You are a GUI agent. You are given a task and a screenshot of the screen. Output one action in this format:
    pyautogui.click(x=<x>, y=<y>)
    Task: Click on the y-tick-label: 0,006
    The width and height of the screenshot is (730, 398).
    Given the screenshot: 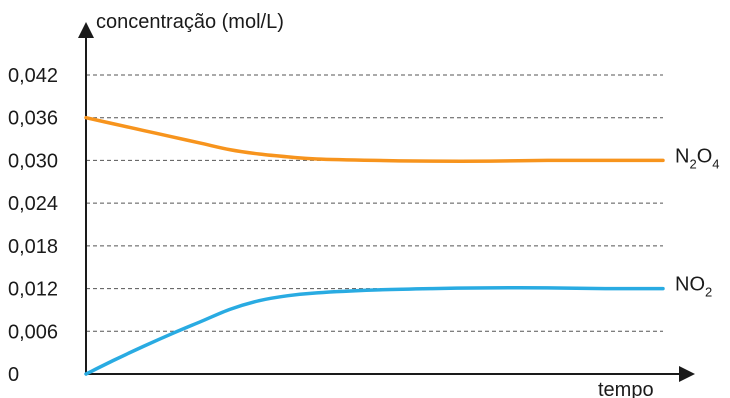 What is the action you would take?
    pyautogui.click(x=33, y=332)
    